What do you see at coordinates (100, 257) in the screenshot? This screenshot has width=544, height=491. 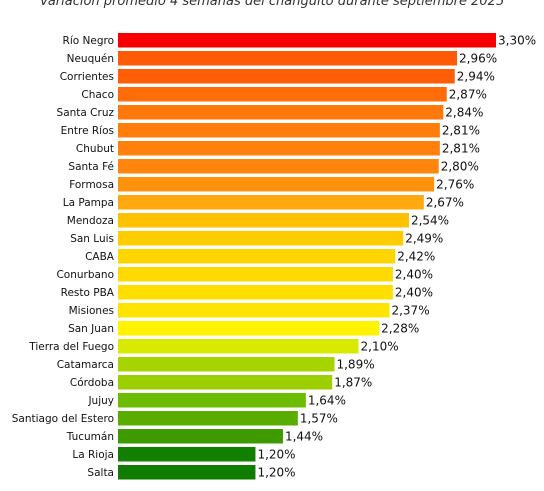 I see `category-label: CABA` at bounding box center [100, 257].